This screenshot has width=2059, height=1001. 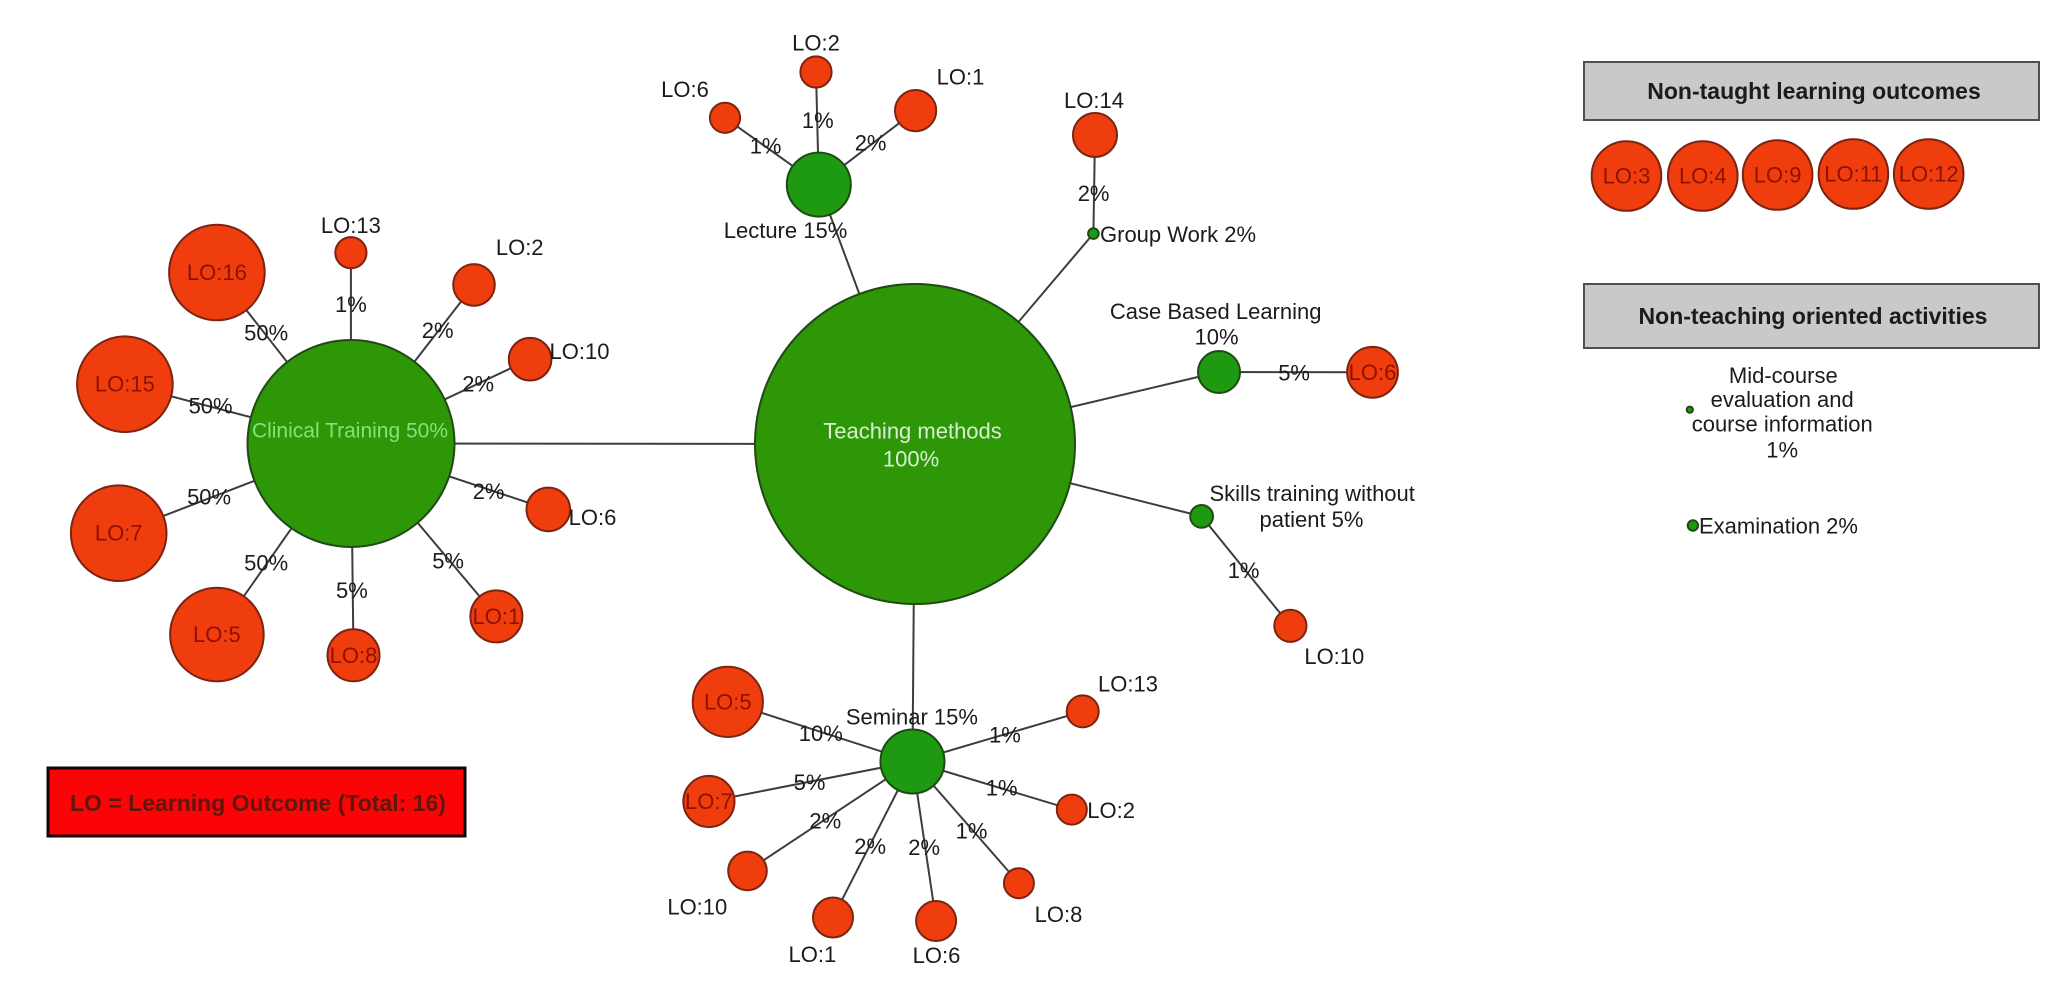 I want to click on svg-text: Non-taught learning outcomes, so click(x=1814, y=91).